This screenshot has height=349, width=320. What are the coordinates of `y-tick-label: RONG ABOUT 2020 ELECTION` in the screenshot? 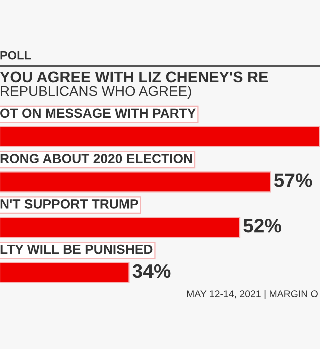 It's located at (96, 159).